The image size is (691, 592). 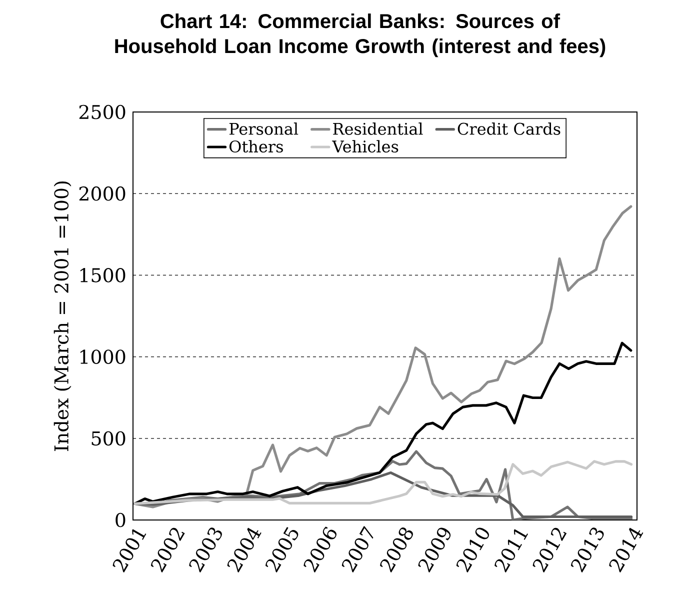 I want to click on y-tick-label: 1500, so click(x=103, y=275).